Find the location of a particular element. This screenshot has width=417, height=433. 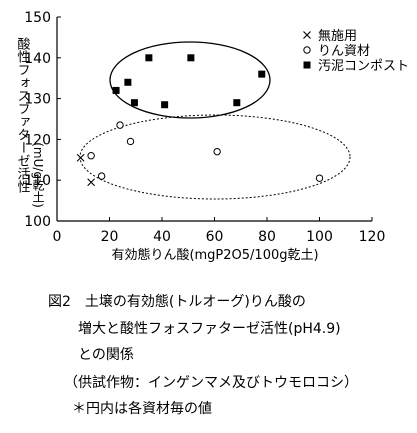

y-tick-label: 130 is located at coordinates (37, 100).